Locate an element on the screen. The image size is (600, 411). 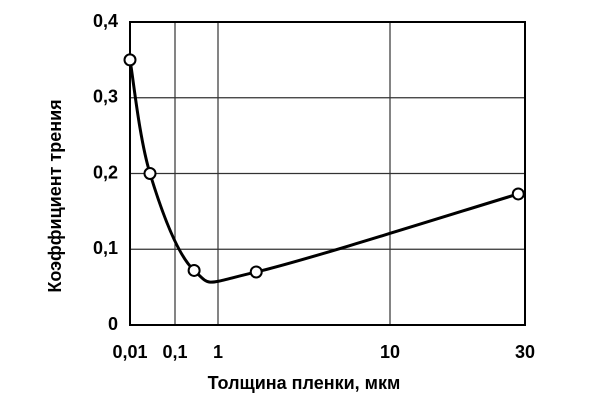
y-tick-label: 0,1 is located at coordinates (105, 248).